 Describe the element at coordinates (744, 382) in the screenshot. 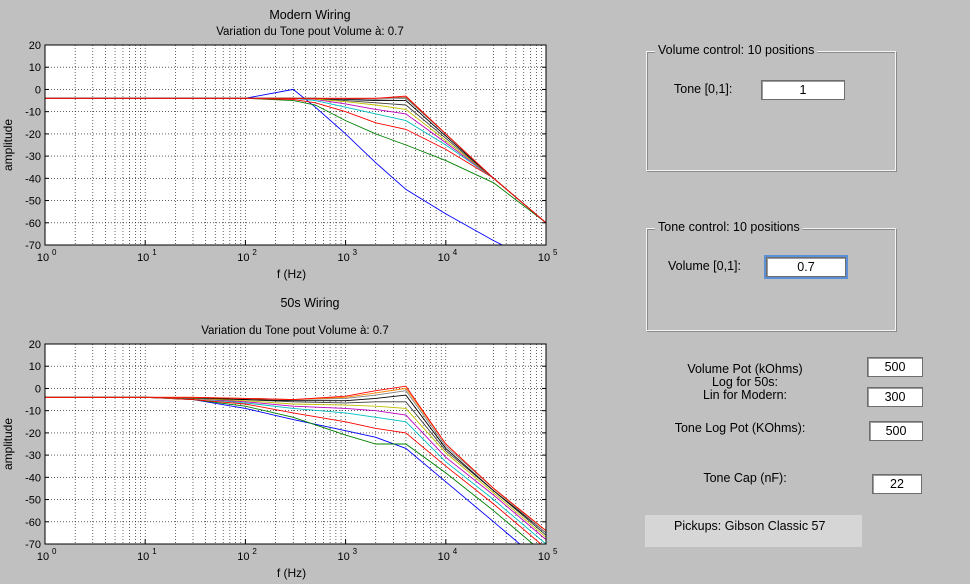

I see `log-for-50s-label: Log for 50s:` at that location.